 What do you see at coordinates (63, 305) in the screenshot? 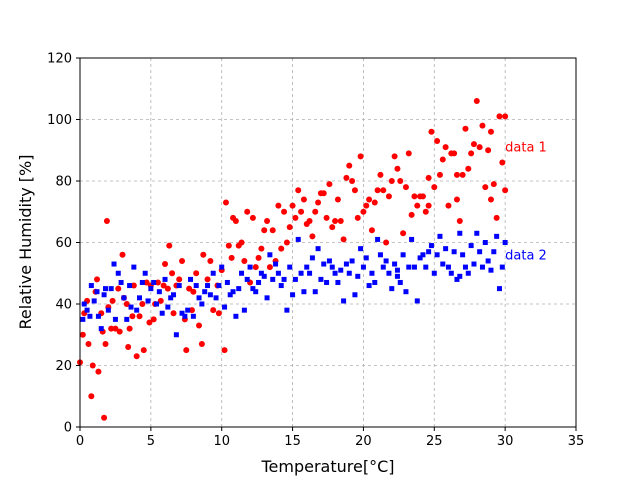
I see `y-tick-label: 40` at bounding box center [63, 305].